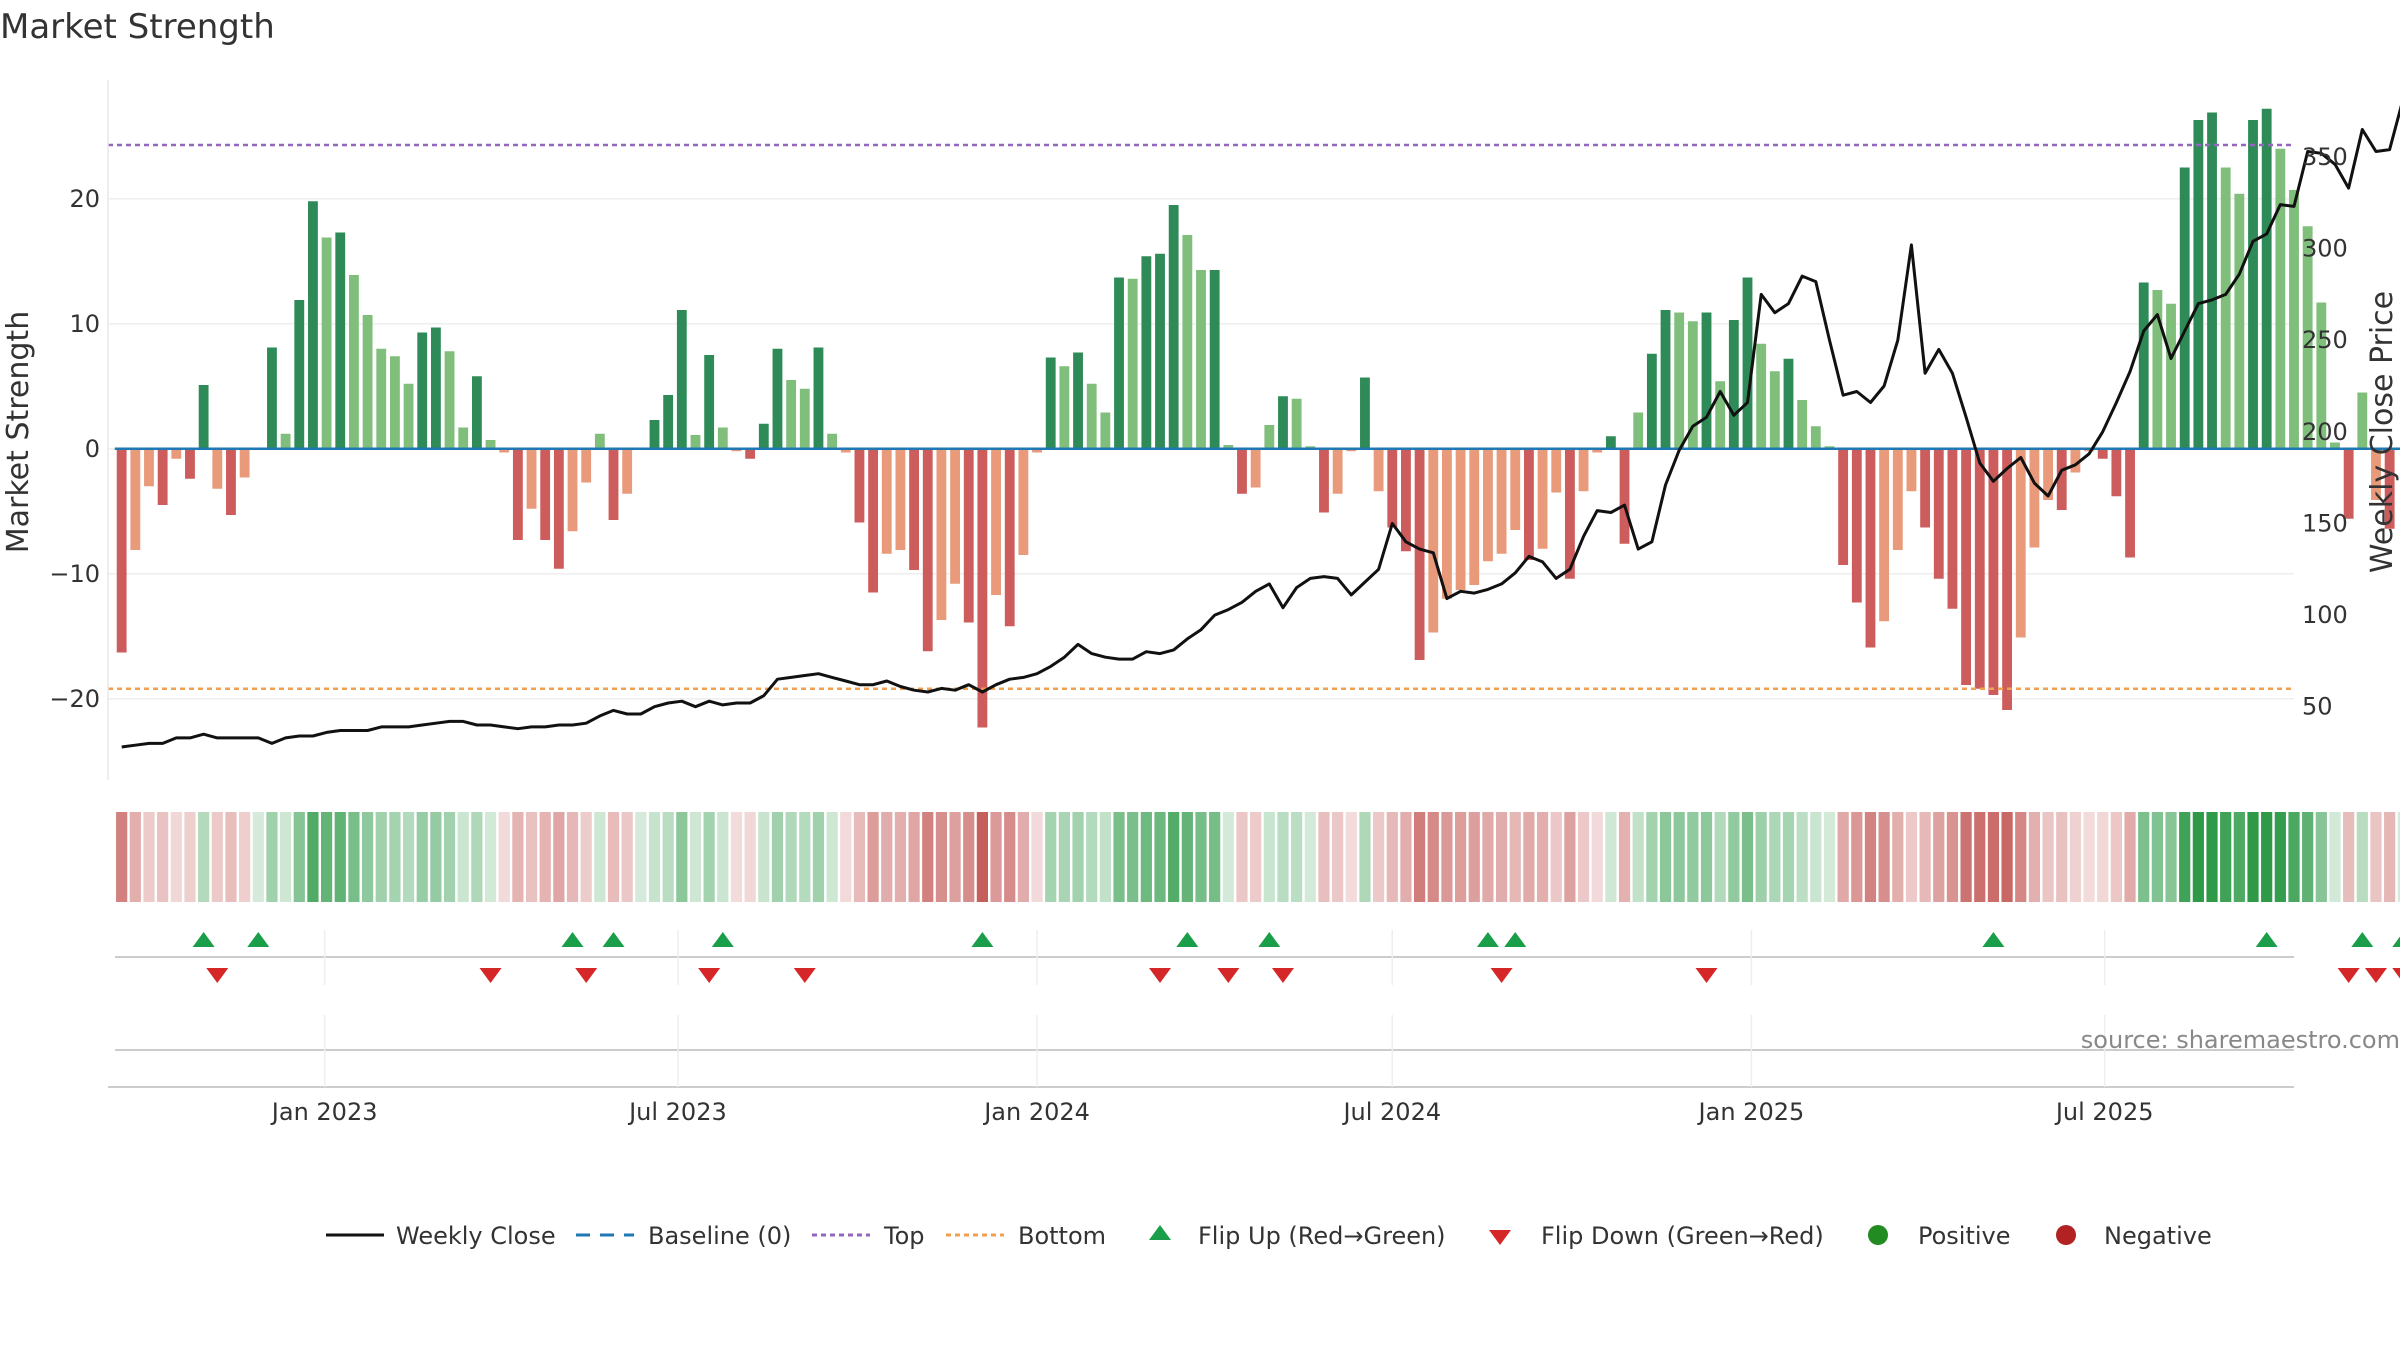  Describe the element at coordinates (1682, 1236) in the screenshot. I see `legend-label: Flip Down (Green→Red)` at that location.